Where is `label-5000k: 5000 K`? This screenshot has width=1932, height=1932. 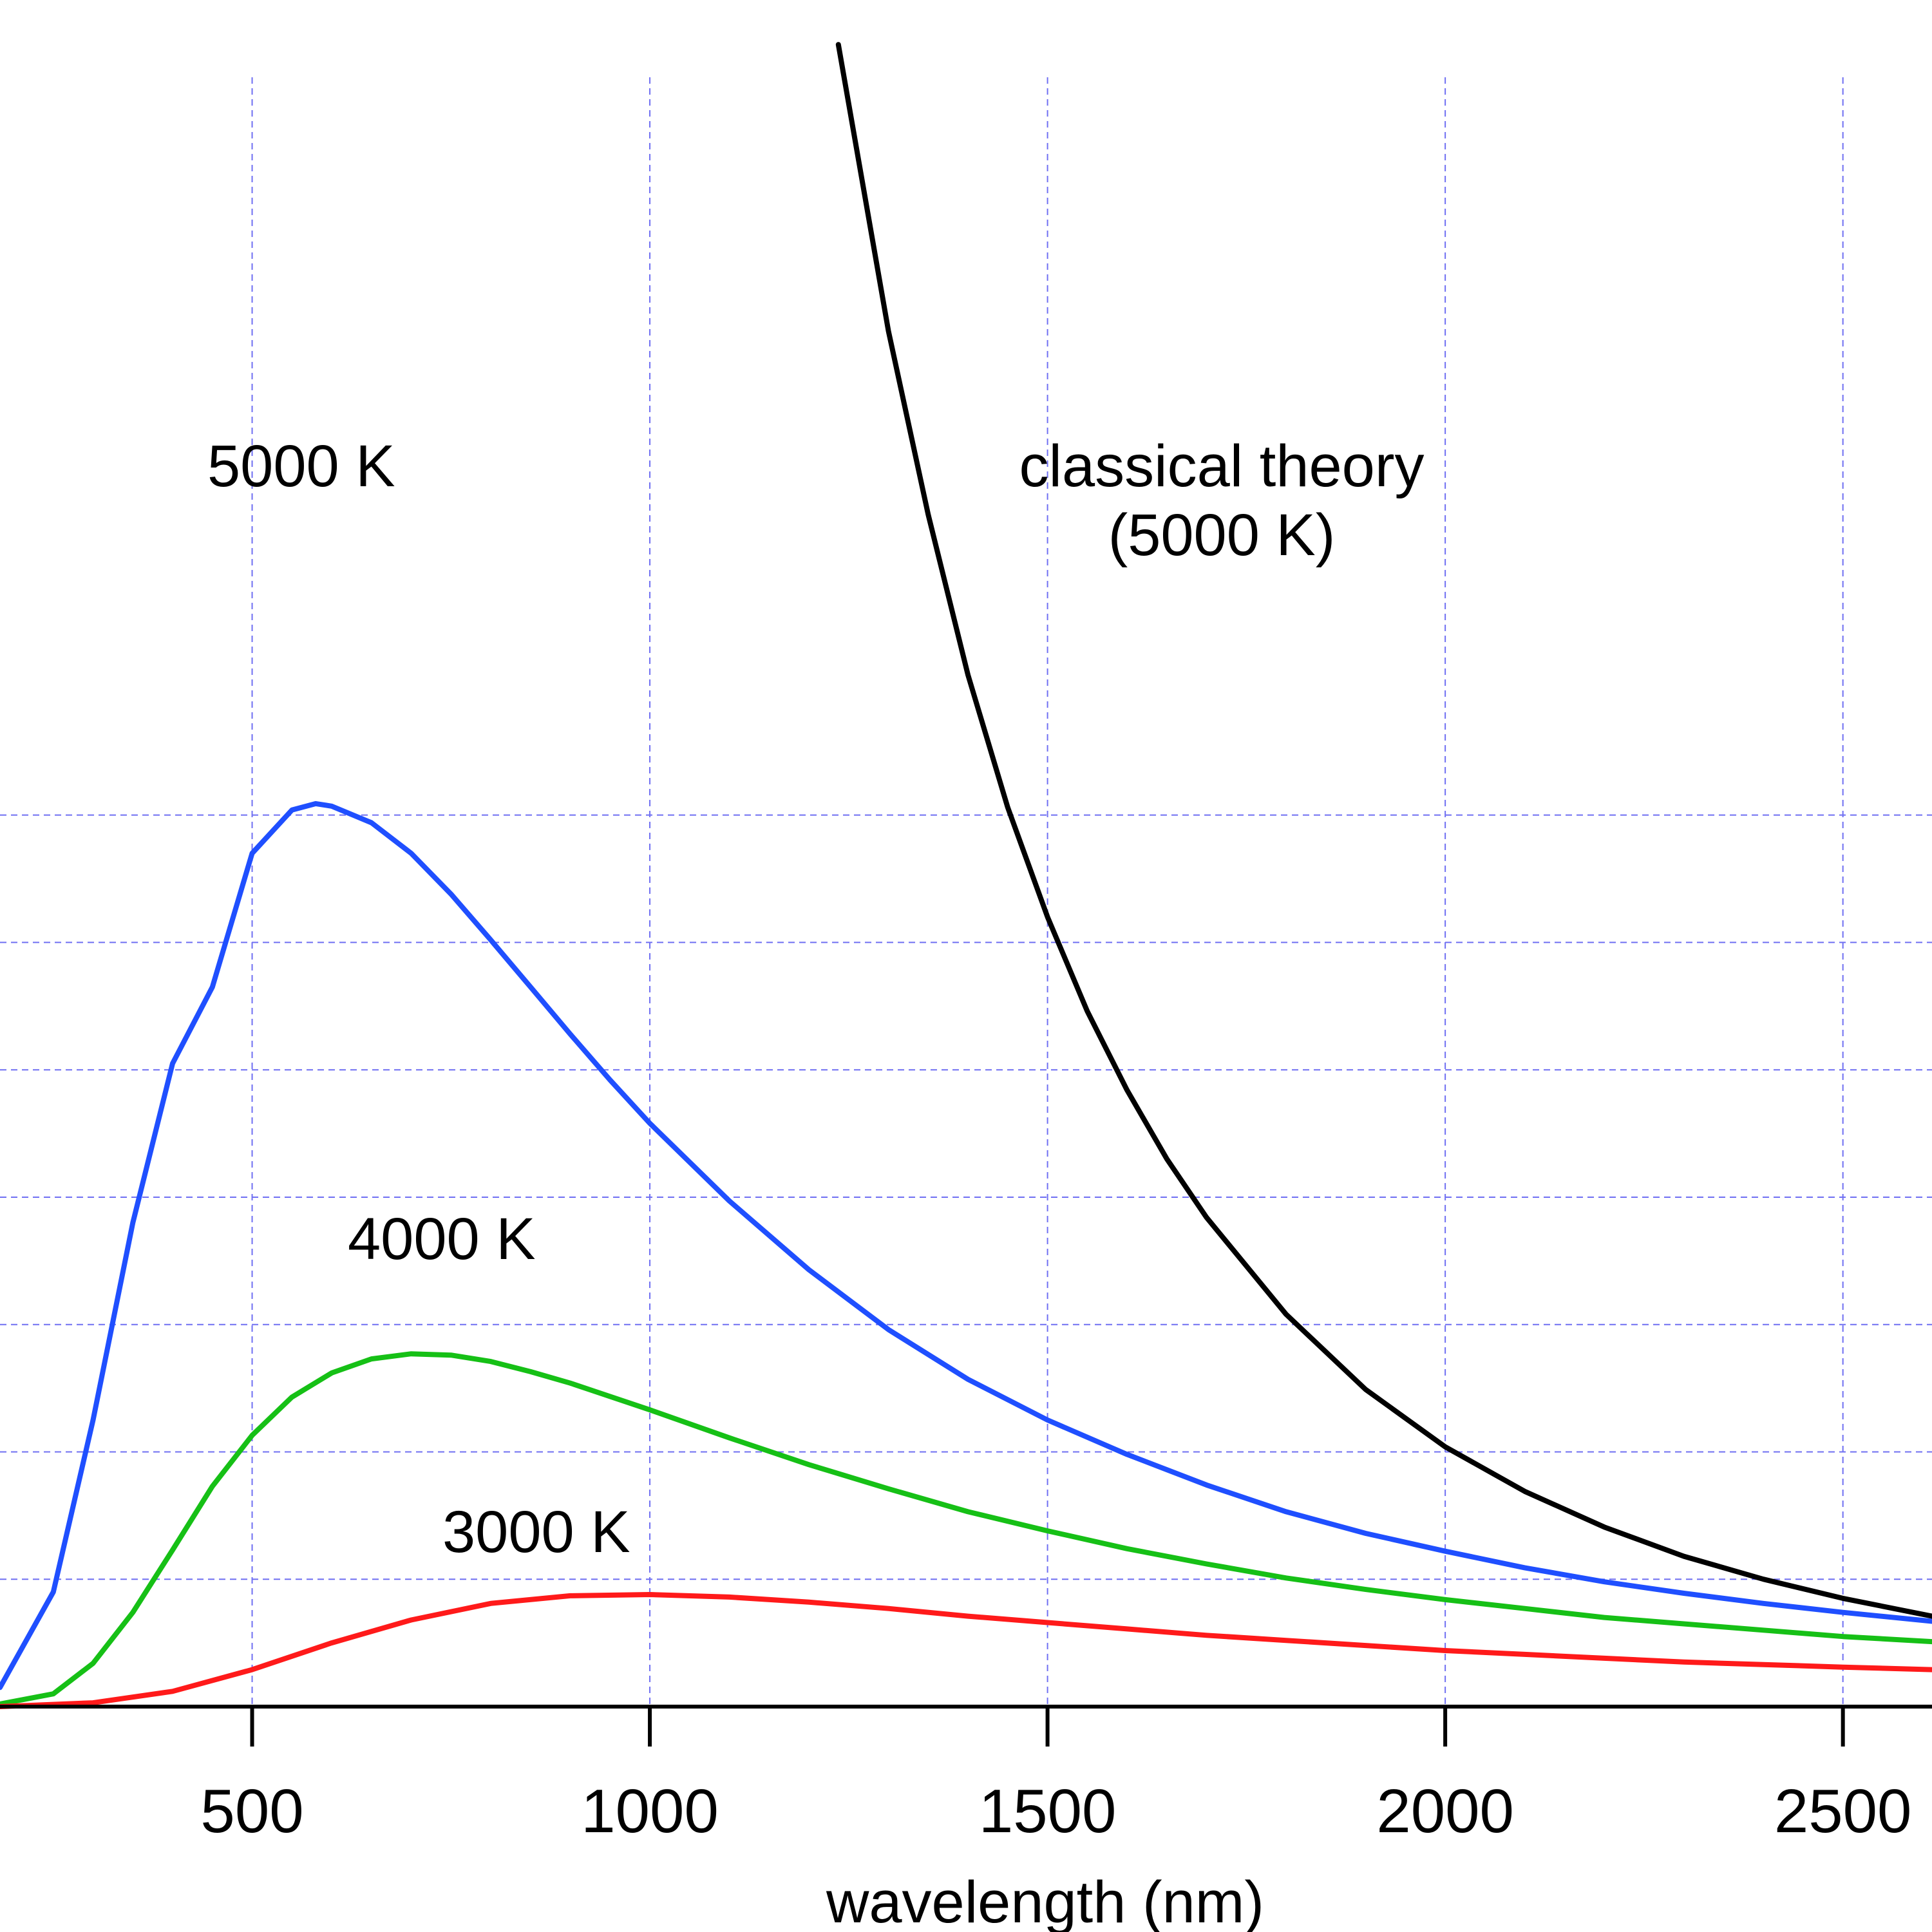
label-5000k: 5000 K is located at coordinates (301, 466).